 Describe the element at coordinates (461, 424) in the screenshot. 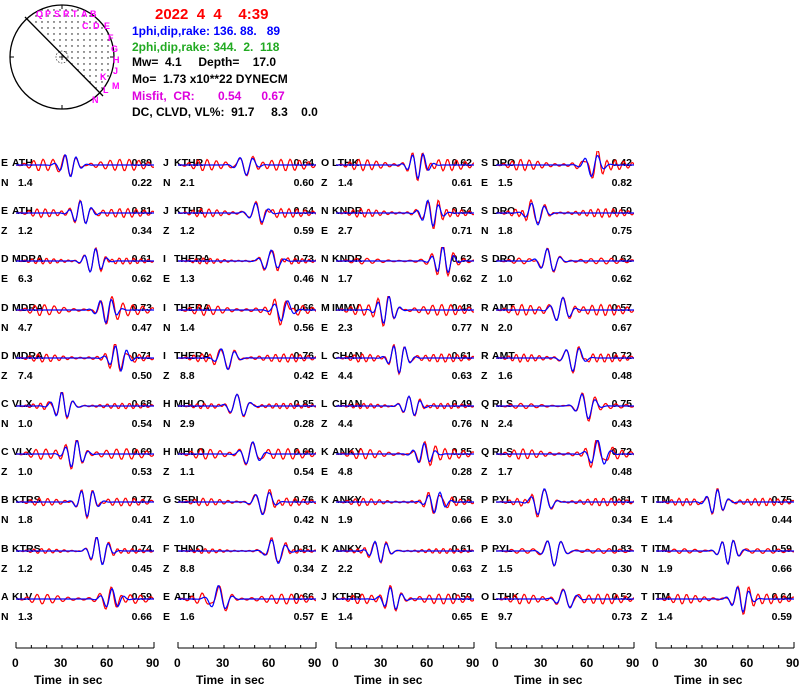

I see `shift-value: 0.76` at that location.